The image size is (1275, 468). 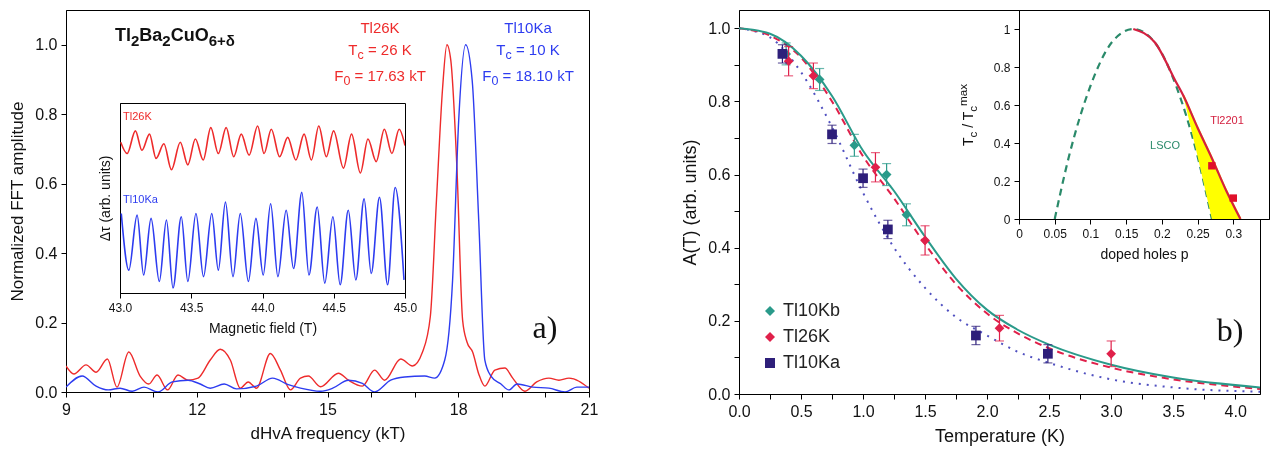 I want to click on annotation: T$_{c}$ = 10 K, so click(x=528, y=52).